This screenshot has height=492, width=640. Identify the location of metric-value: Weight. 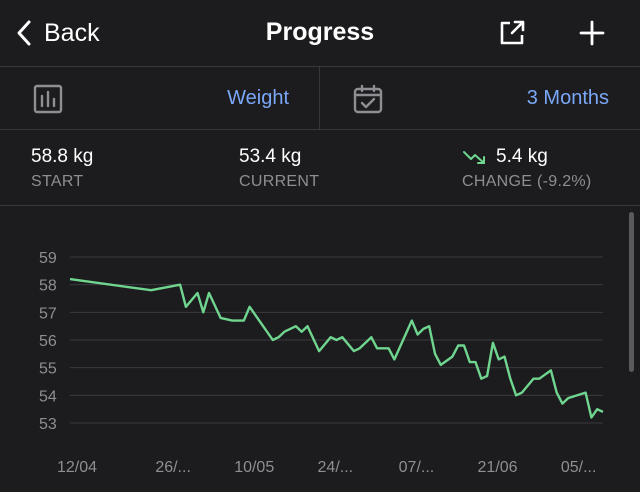
(258, 98).